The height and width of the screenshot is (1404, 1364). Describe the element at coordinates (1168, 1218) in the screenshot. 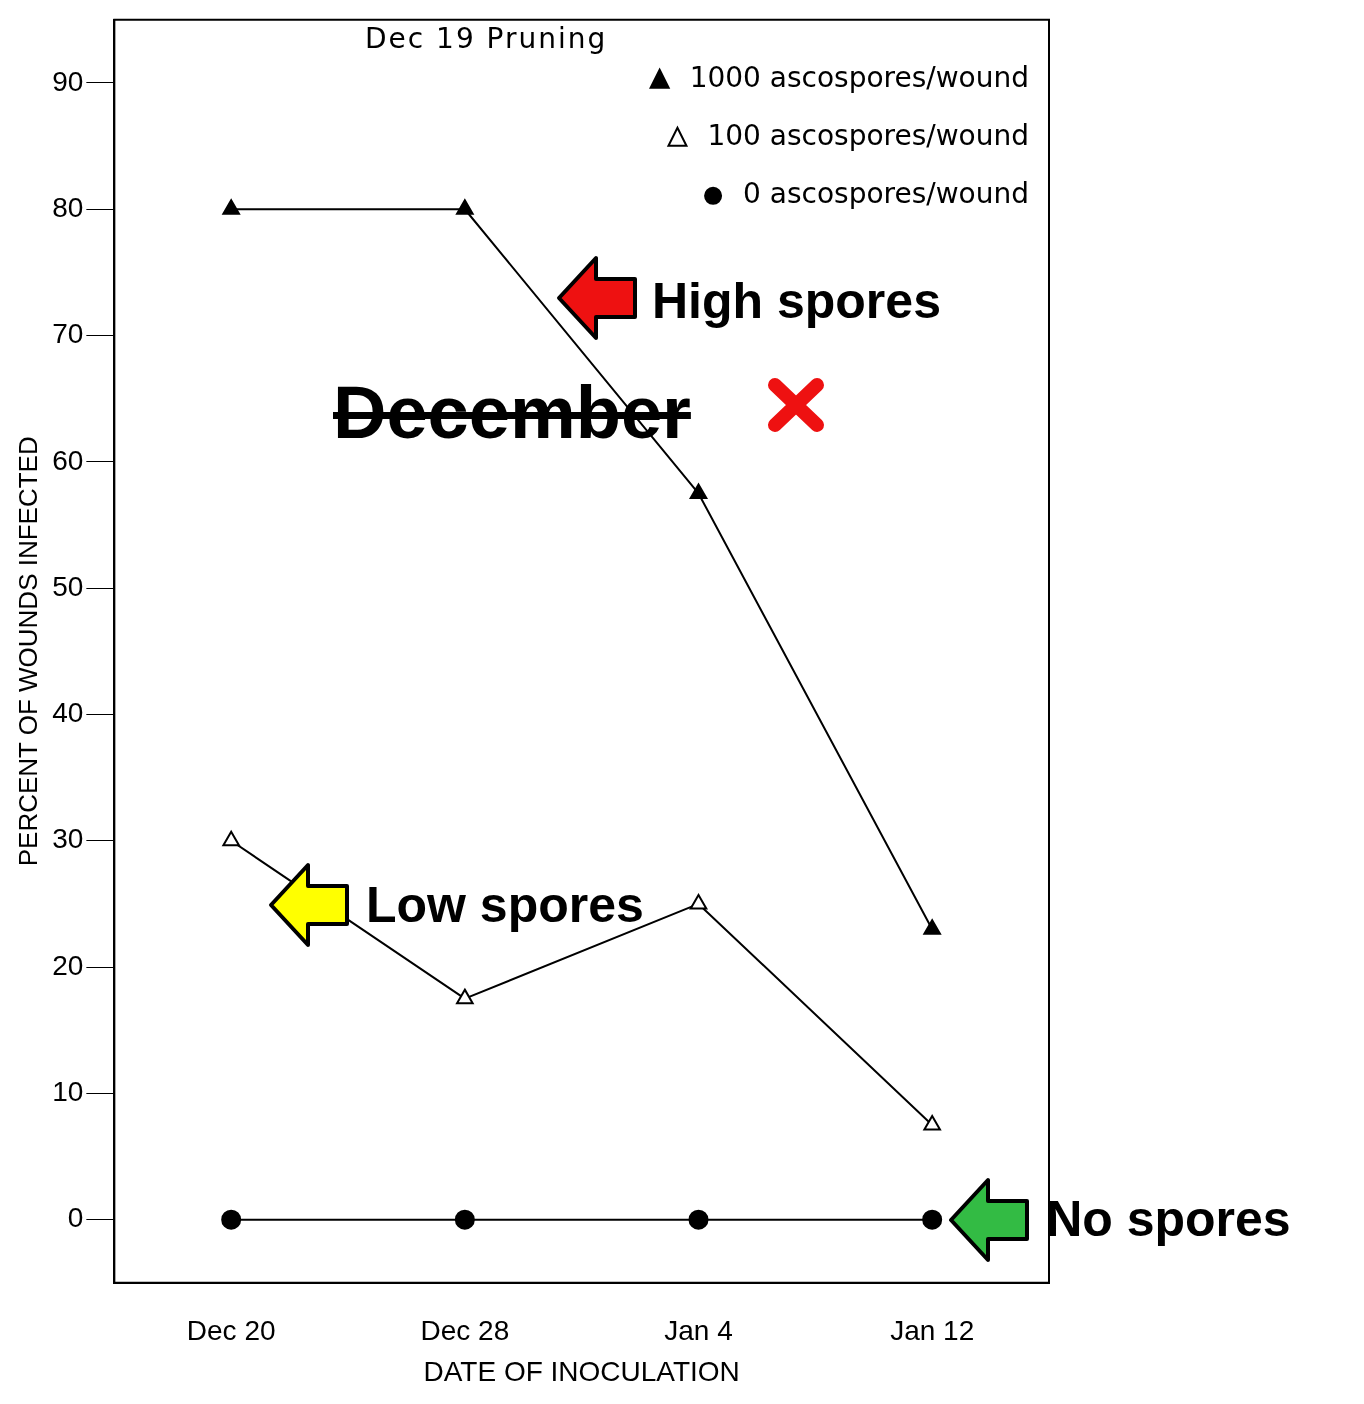

I see `annotation: No spores` at that location.